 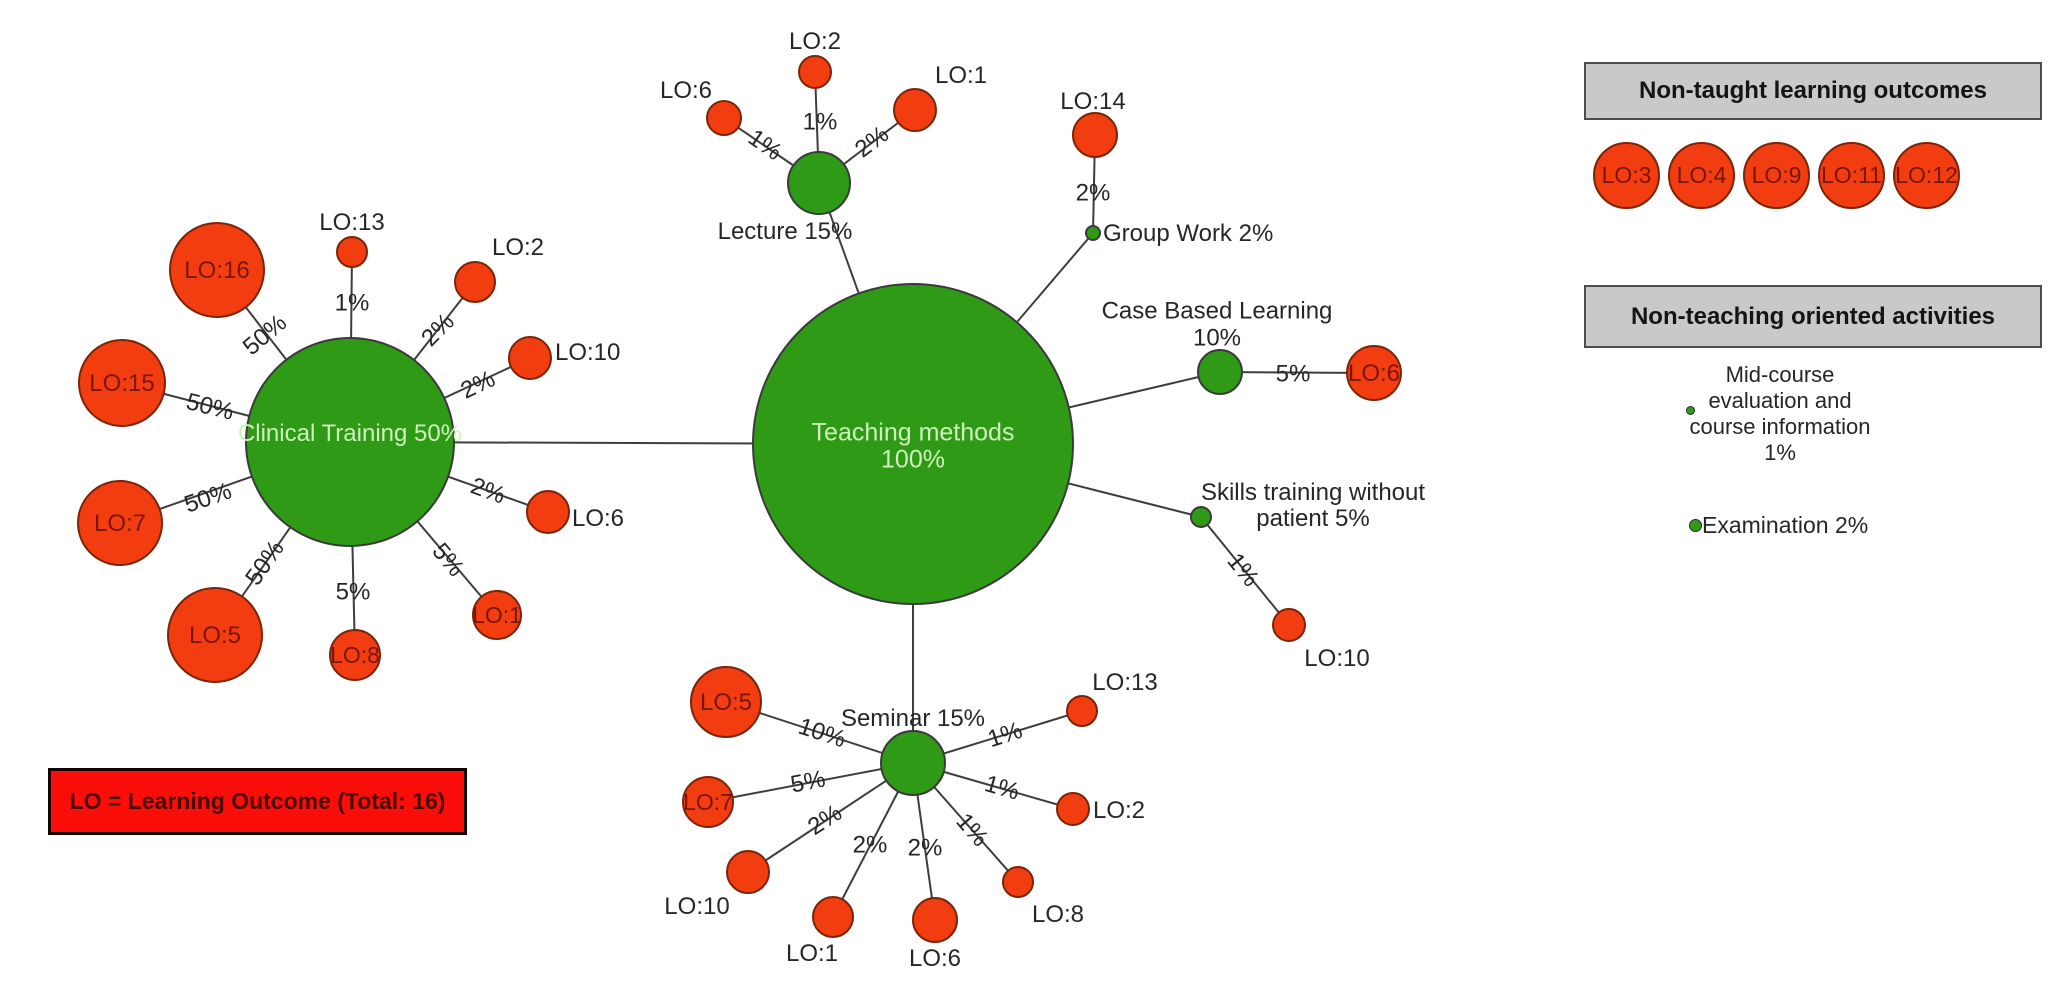 I want to click on node-hub, so click(x=913, y=444).